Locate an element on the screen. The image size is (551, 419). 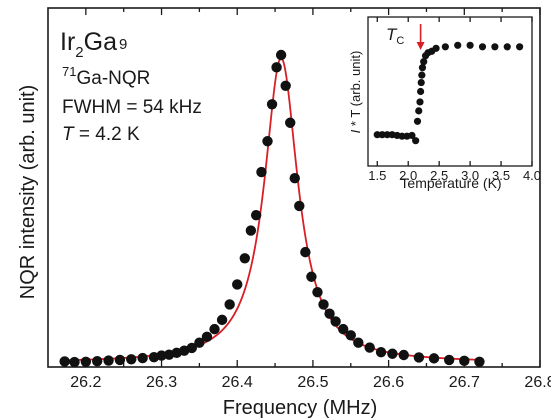
inset-x-tick-label: 4.0 is located at coordinates (532, 175).